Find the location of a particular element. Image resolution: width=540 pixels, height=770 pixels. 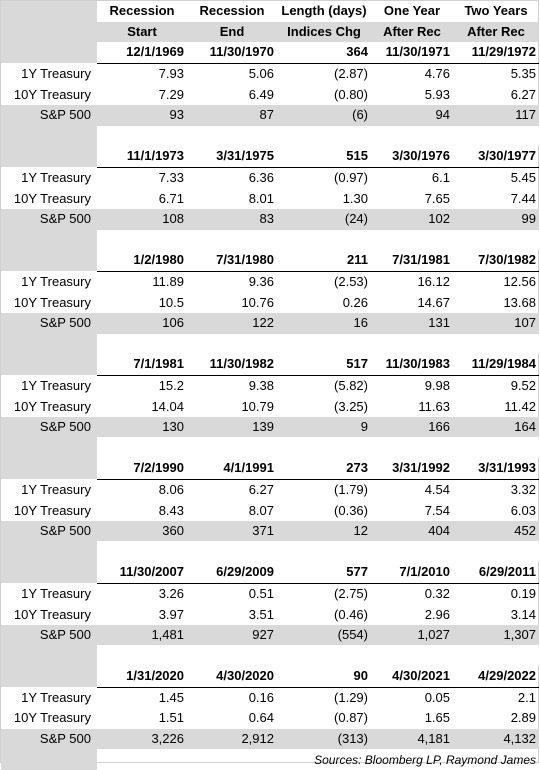

row-10y-treasury: 10Y Treasury 10.5 10.76 0.26 14.67 13.68 is located at coordinates (270, 302).